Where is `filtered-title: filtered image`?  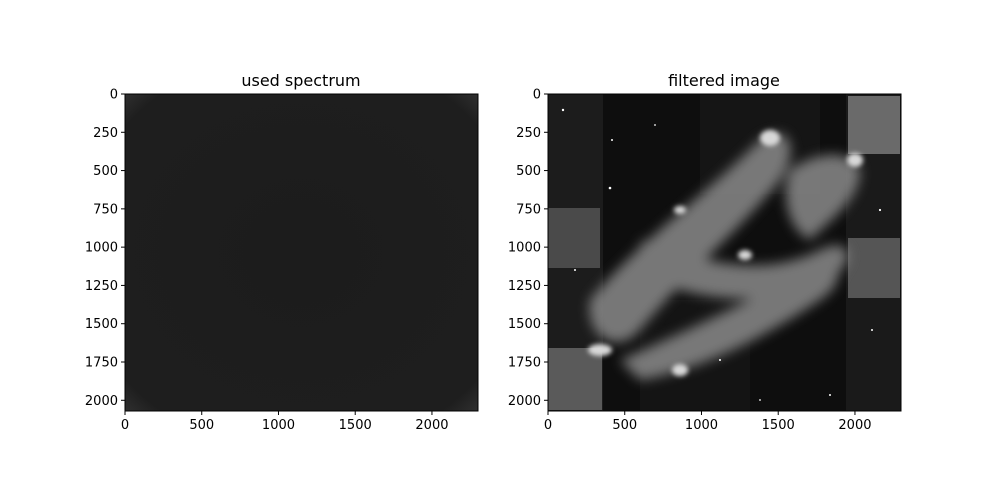
filtered-title: filtered image is located at coordinates (724, 80).